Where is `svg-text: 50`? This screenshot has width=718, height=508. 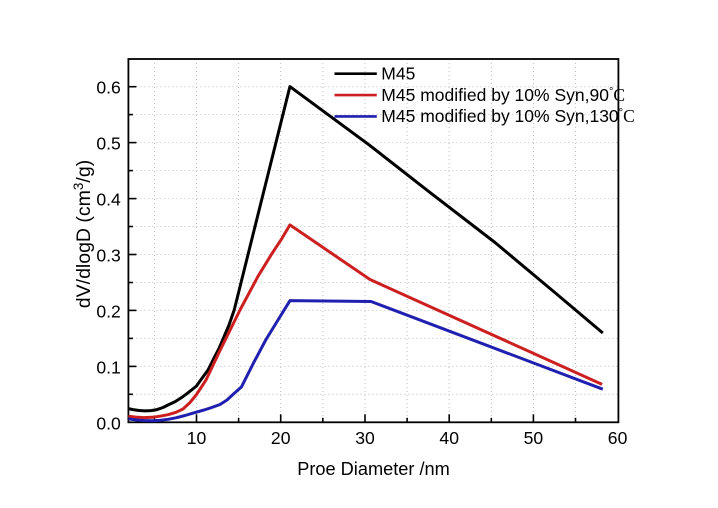 svg-text: 50 is located at coordinates (534, 438).